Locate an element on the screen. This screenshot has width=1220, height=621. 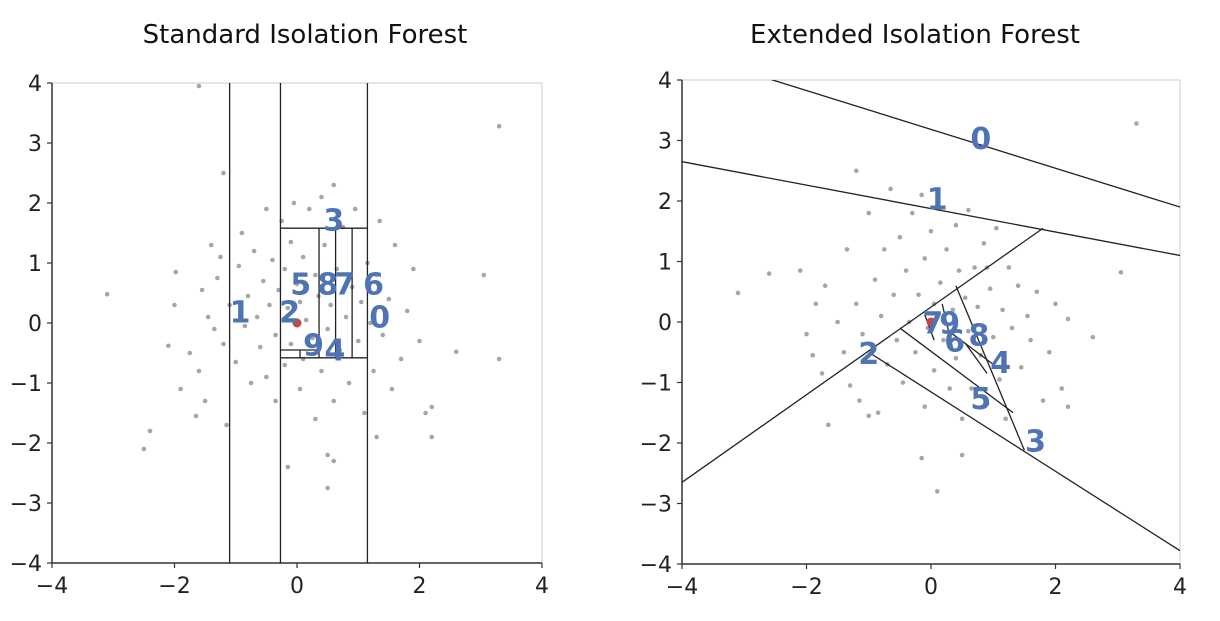
y-tick-label: −4 is located at coordinates (26, 564).